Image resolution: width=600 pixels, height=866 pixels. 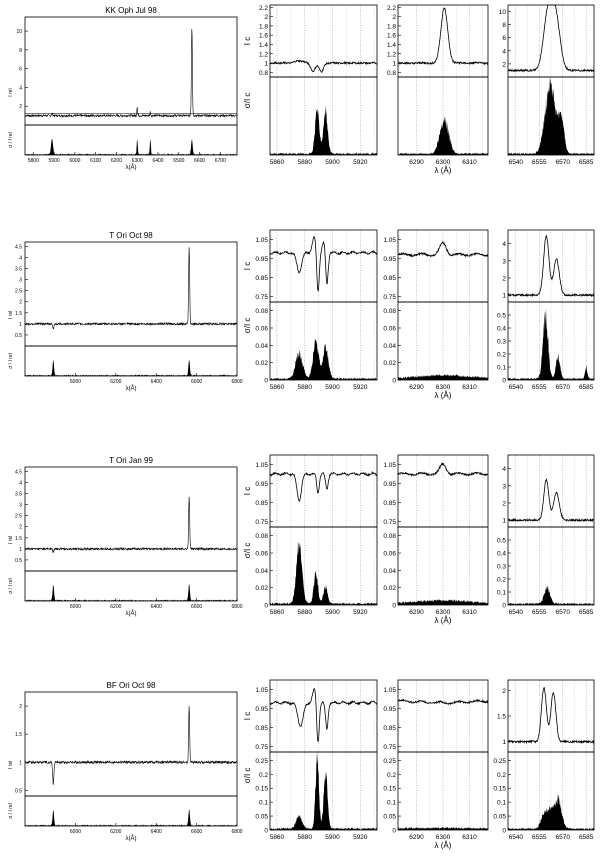 I want to click on overview-ytick-label: 3, so click(x=20, y=281).